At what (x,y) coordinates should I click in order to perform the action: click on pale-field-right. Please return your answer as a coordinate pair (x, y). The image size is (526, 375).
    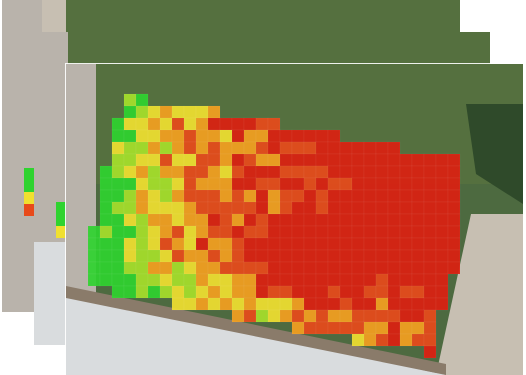
    Looking at the image, I should click on (479, 294).